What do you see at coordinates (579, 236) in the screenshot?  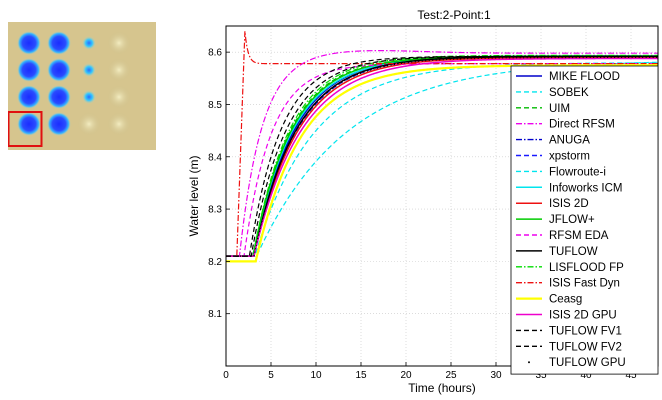 I see `legend-label-rfsm-eda: RFSM EDA` at bounding box center [579, 236].